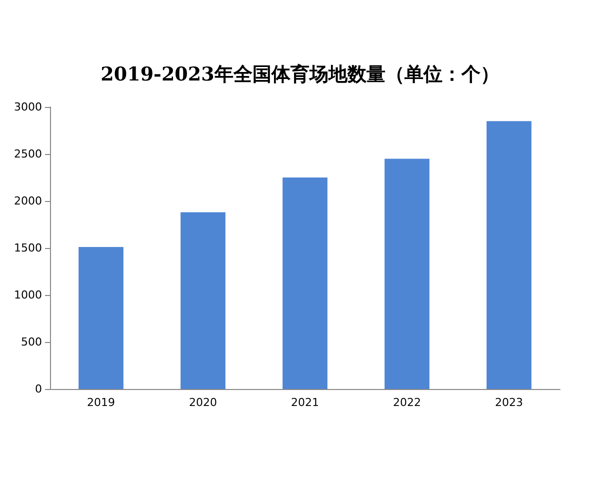 The image size is (600, 480). What do you see at coordinates (28, 295) in the screenshot?
I see `y-tick-label: 1000` at bounding box center [28, 295].